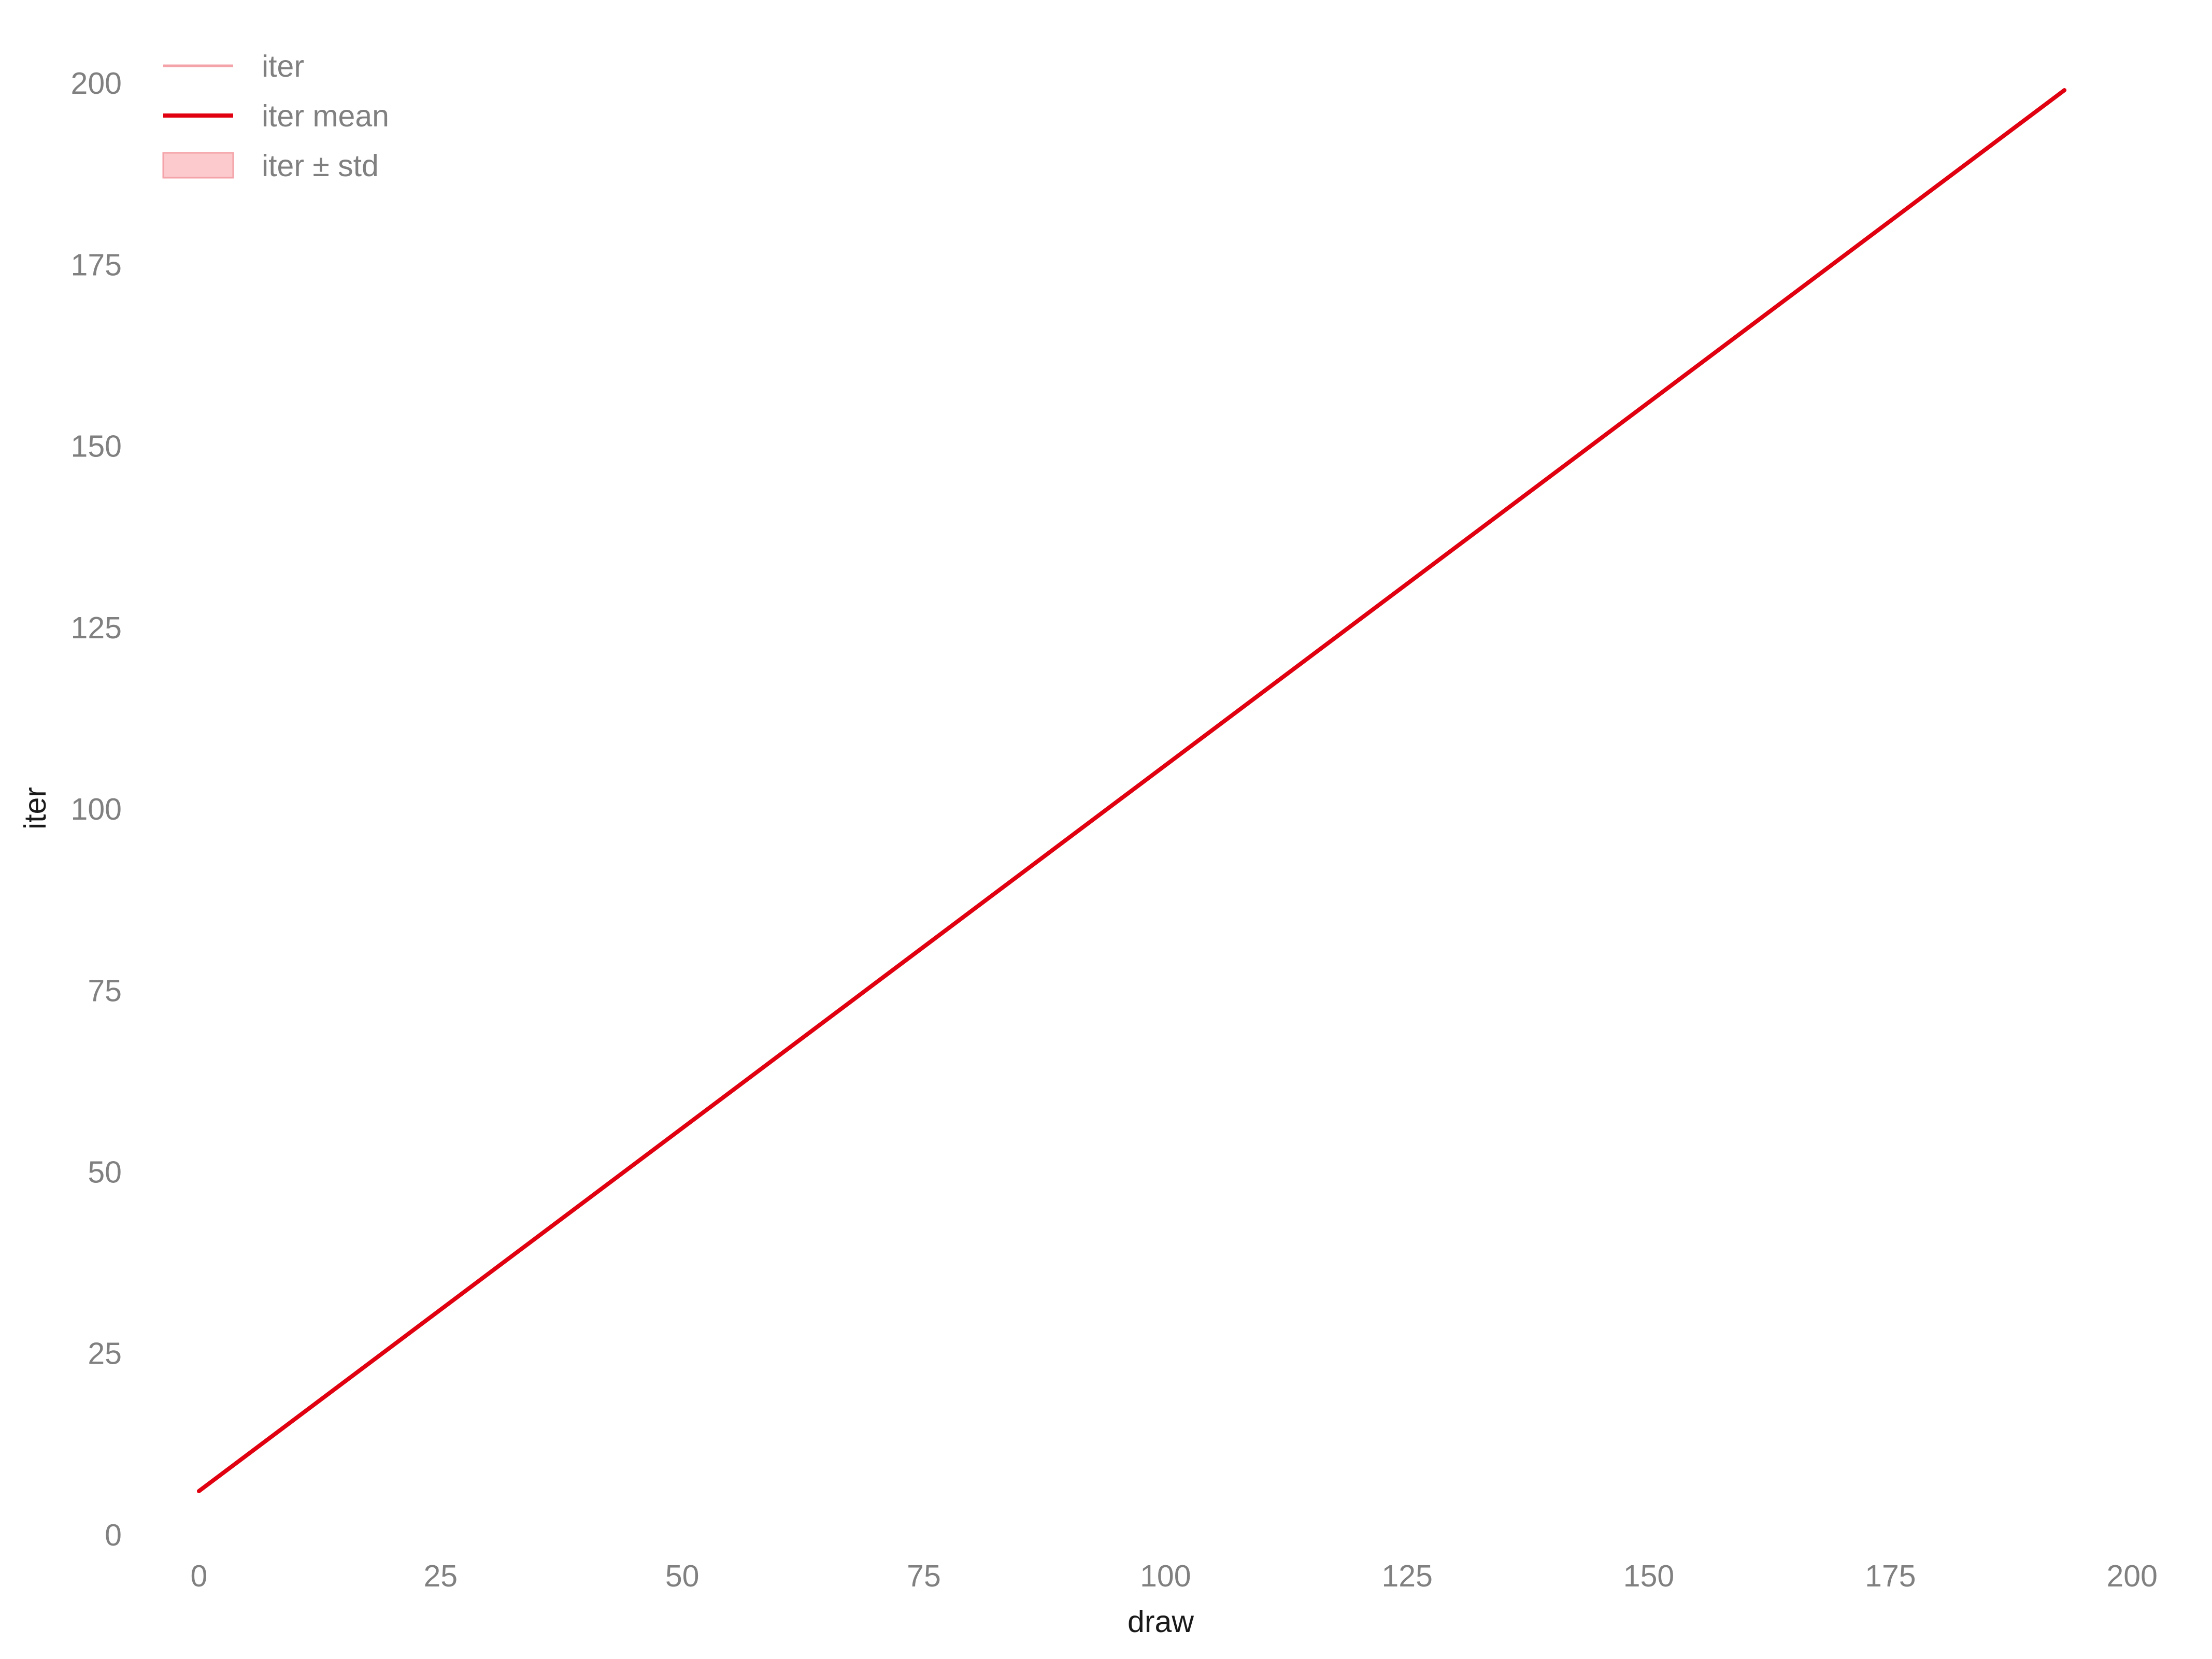 The width and height of the screenshot is (2212, 1659). What do you see at coordinates (198, 165) in the screenshot?
I see `legend-swatch` at bounding box center [198, 165].